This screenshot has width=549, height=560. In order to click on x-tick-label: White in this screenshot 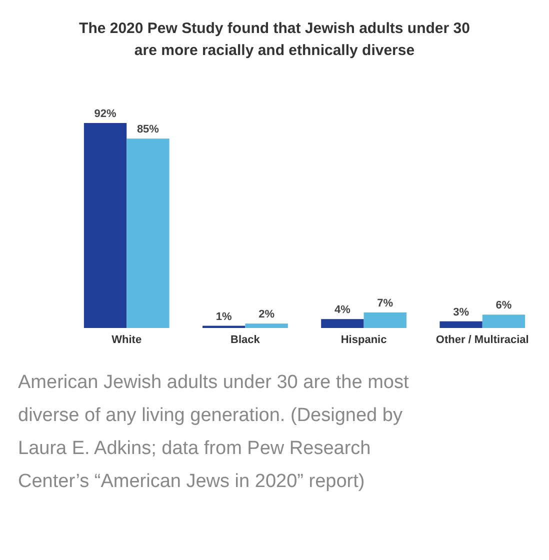, I will do `click(127, 340)`.